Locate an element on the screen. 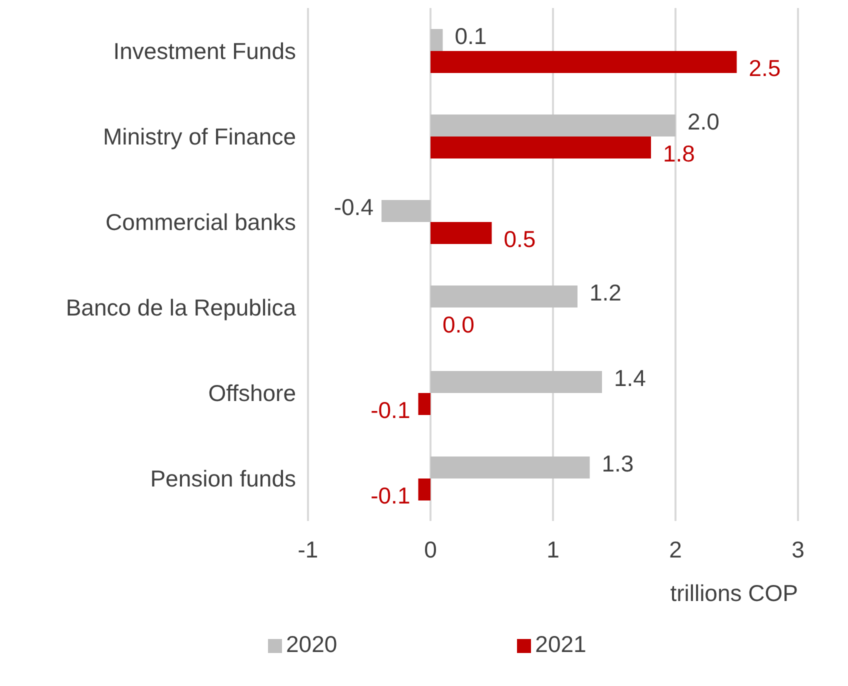  data-label: 2.0 is located at coordinates (704, 121).